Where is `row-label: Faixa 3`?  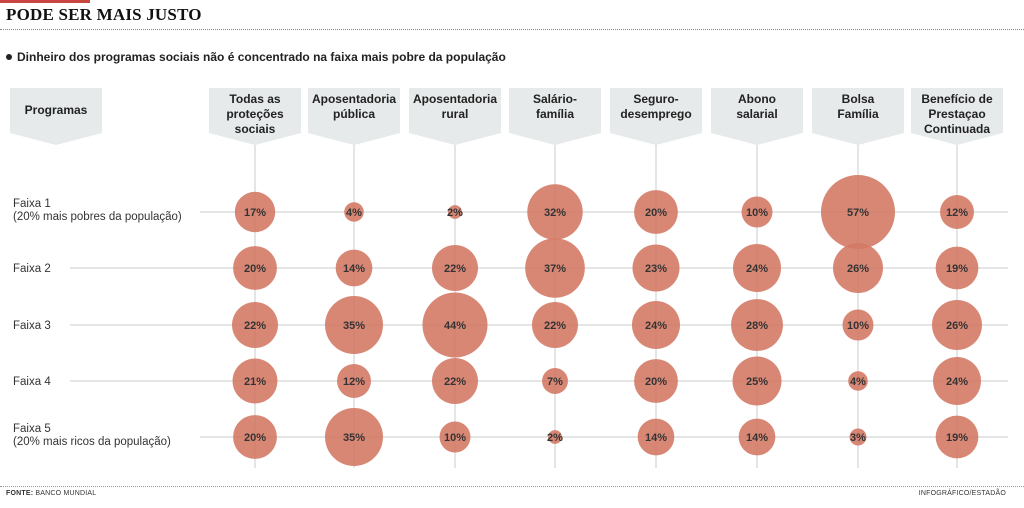
row-label: Faixa 3 is located at coordinates (32, 326).